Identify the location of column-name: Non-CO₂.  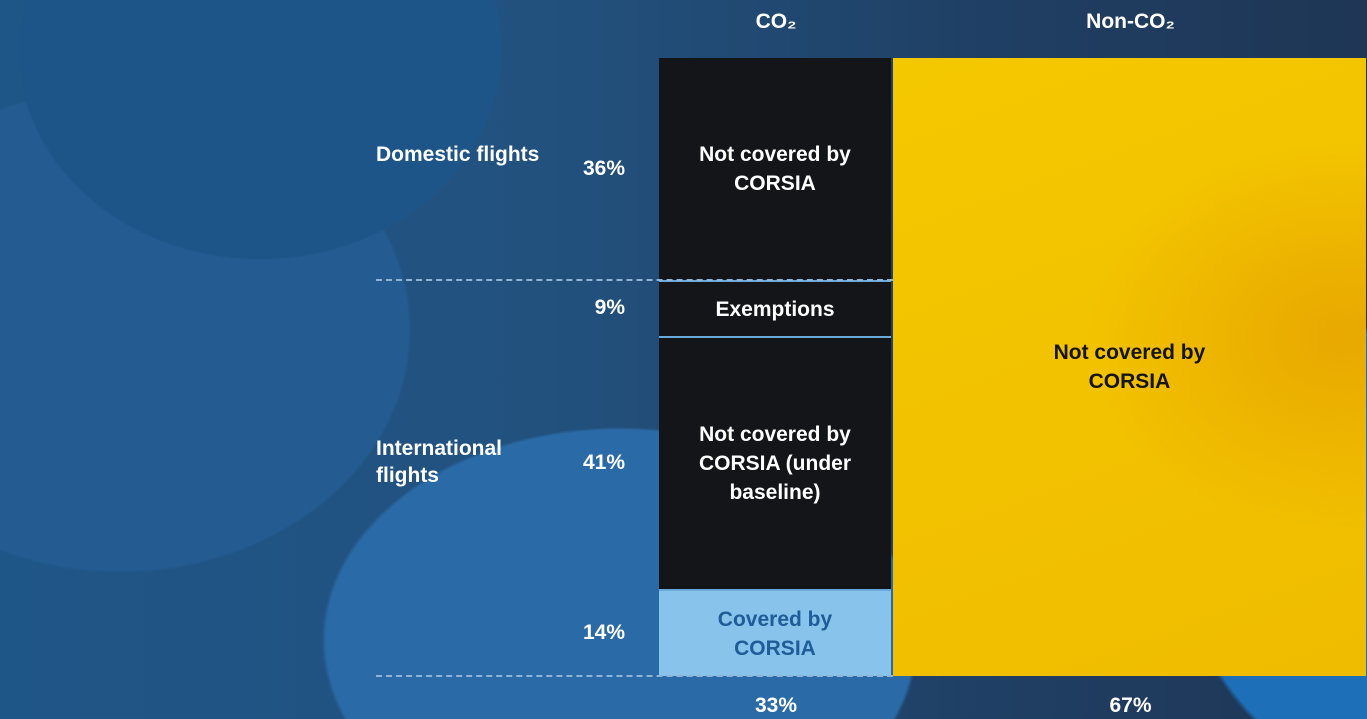
(1130, 21).